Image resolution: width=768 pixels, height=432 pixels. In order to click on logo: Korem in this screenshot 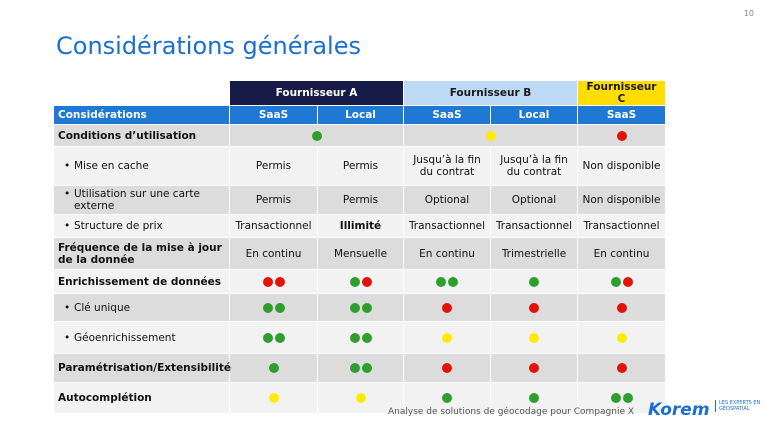, I will do `click(679, 410)`.